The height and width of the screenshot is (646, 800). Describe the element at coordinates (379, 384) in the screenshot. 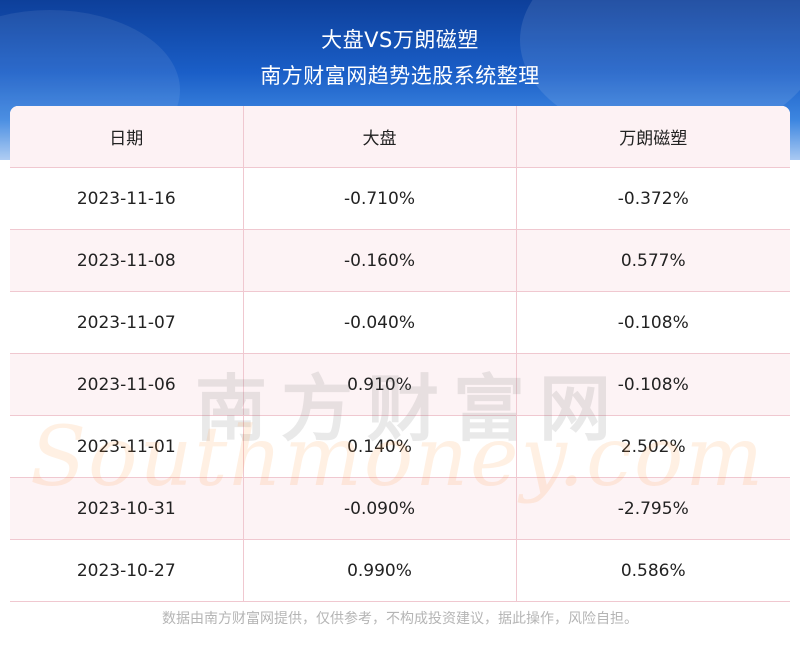

I see `cell-market-change: 0.910%` at that location.